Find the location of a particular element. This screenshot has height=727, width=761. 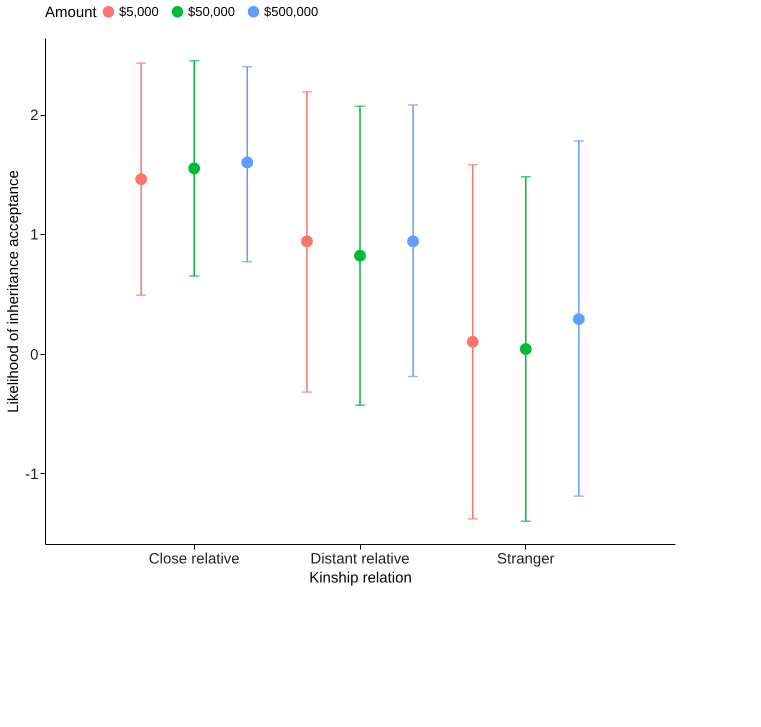

x-tick-label: Stranger is located at coordinates (526, 559).